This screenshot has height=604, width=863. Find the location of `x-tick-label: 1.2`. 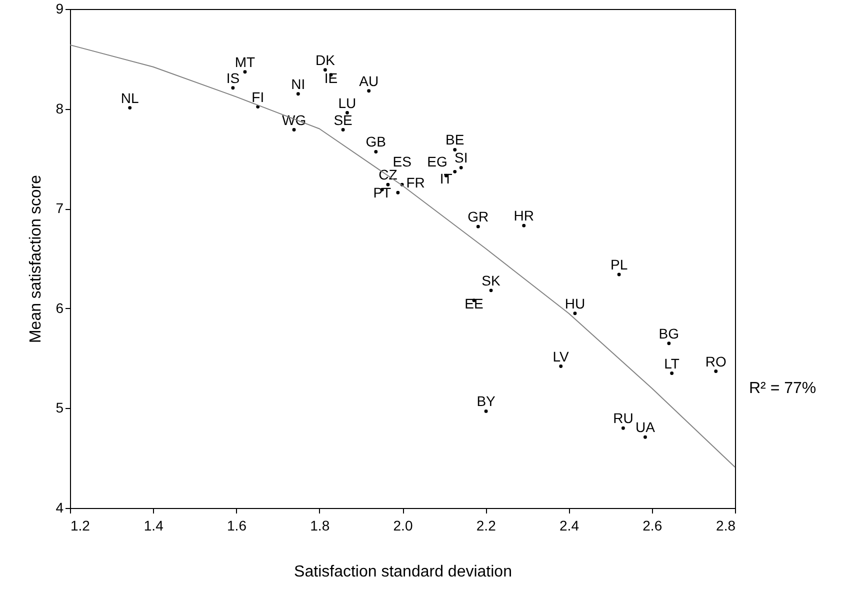

x-tick-label: 1.2 is located at coordinates (80, 526).